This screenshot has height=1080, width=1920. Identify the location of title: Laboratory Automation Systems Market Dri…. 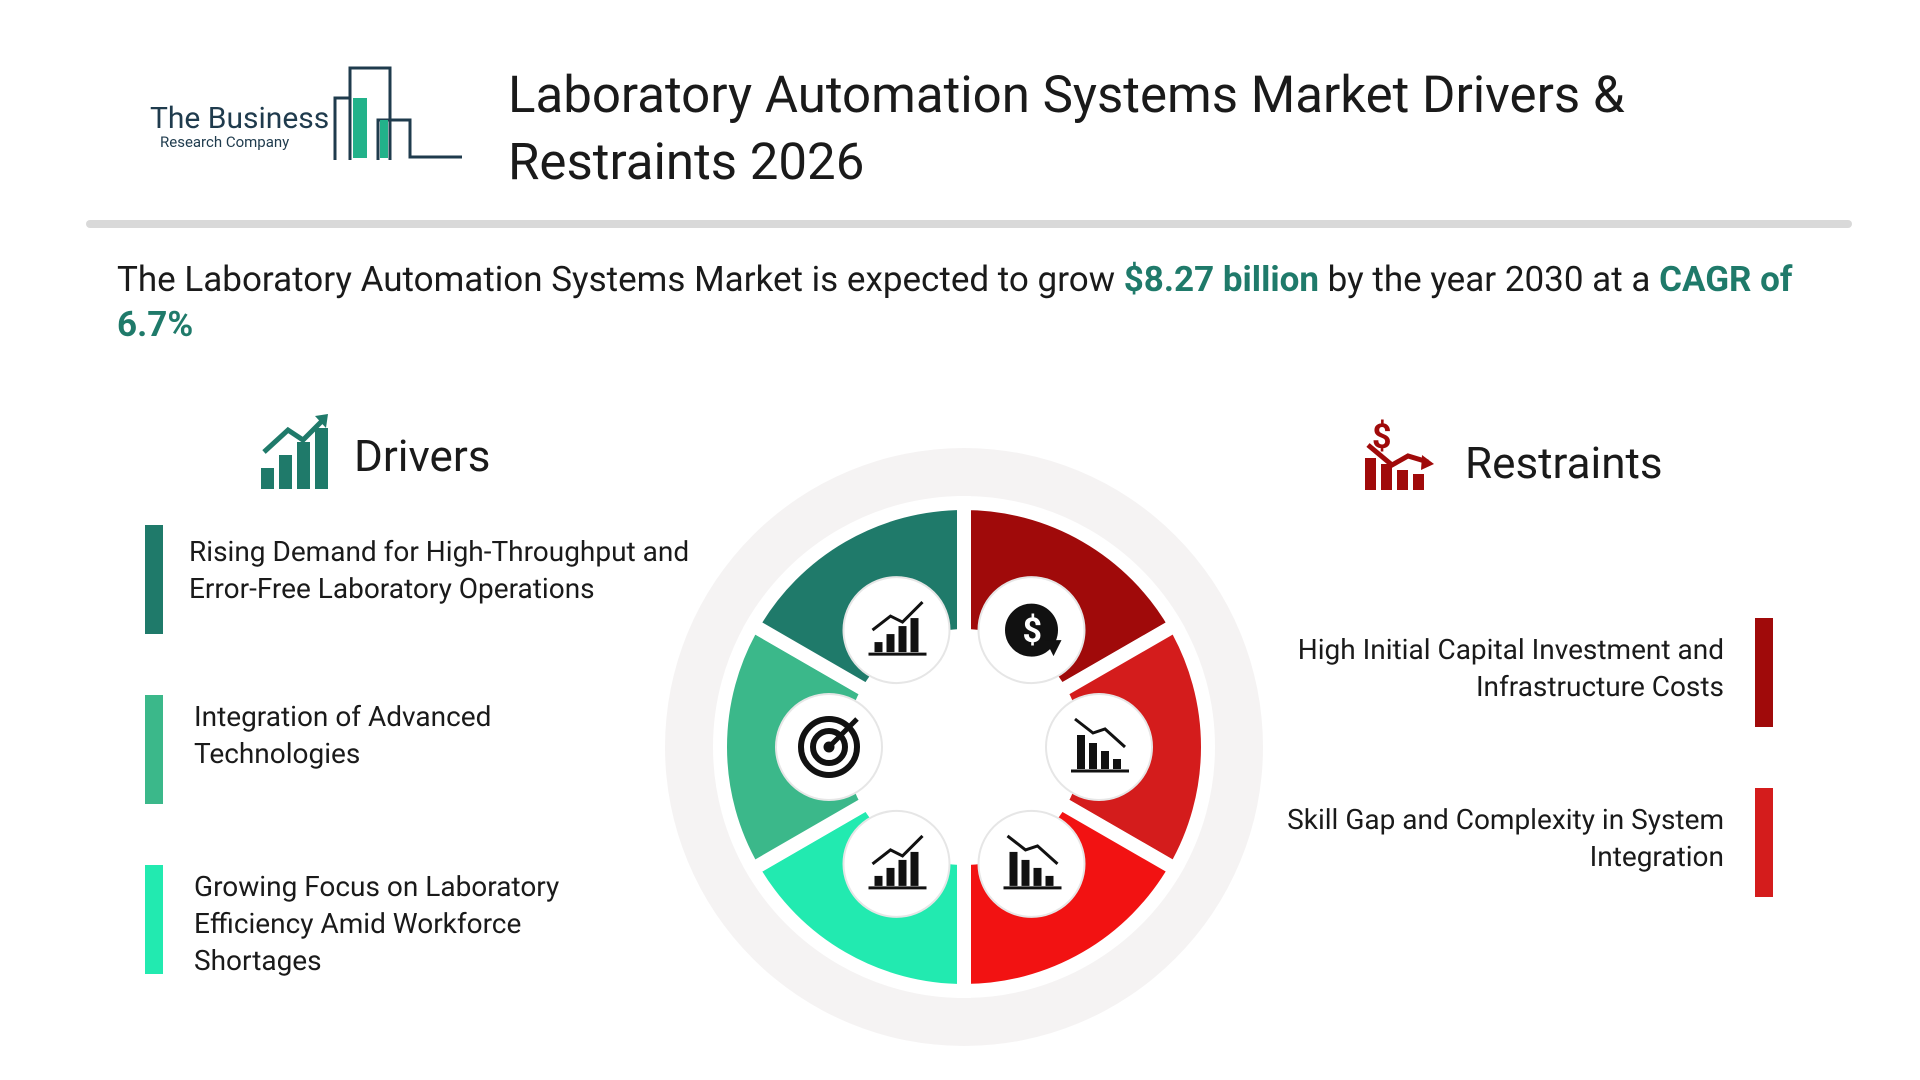
(1066, 129).